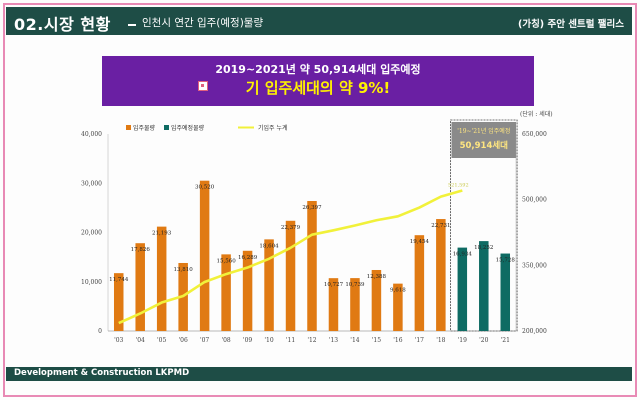  What do you see at coordinates (119, 280) in the screenshot?
I see `bar-data-label: 11,744` at bounding box center [119, 280].